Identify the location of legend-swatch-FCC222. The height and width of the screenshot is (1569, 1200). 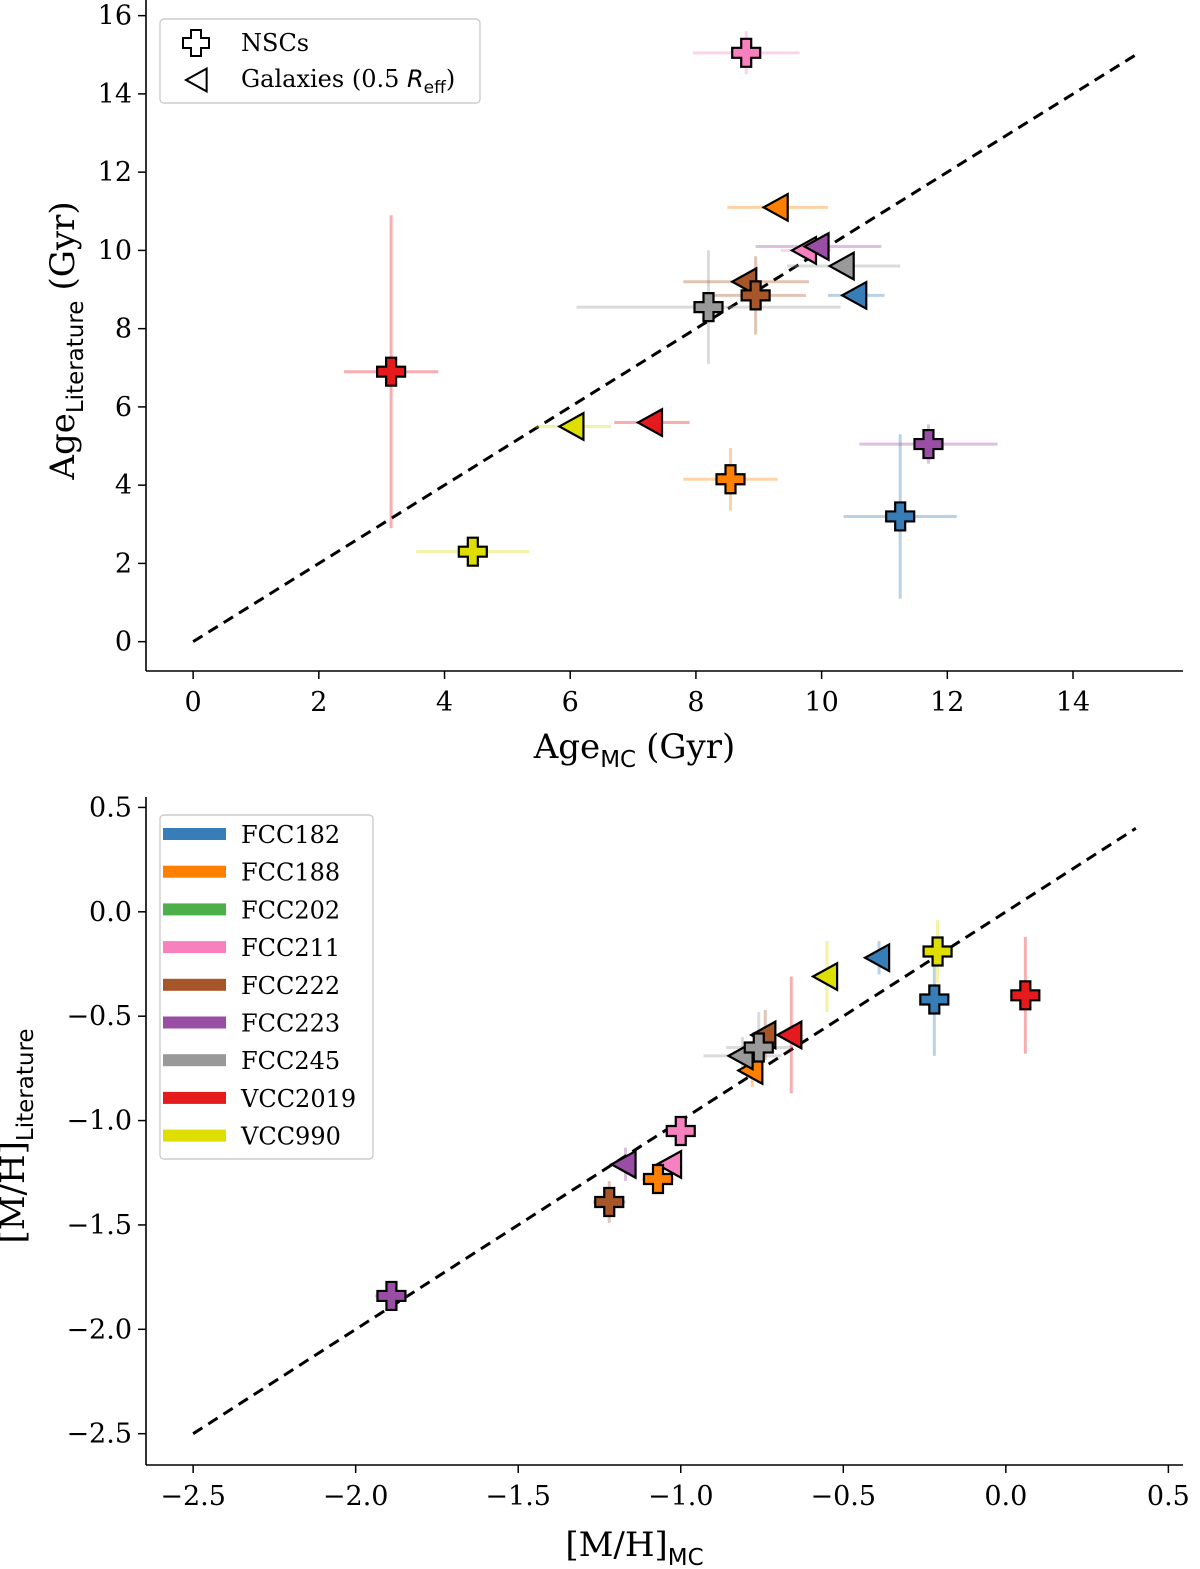
(194, 984).